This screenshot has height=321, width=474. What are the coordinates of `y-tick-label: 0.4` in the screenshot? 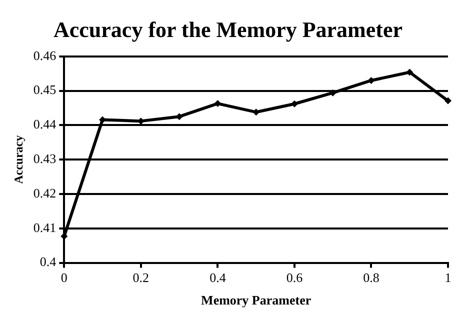 It's located at (48, 262).